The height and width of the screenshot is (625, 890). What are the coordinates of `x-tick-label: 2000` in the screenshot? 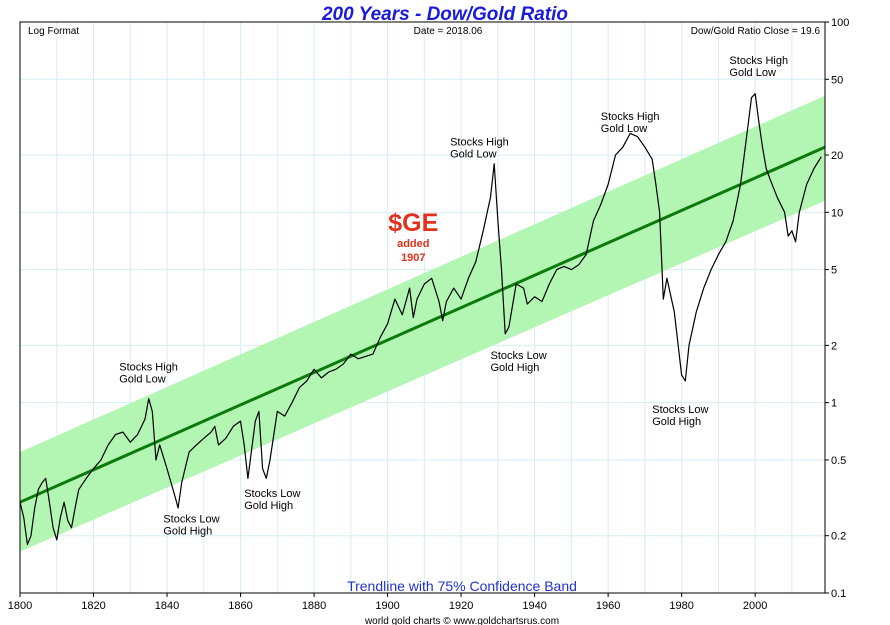 It's located at (755, 606).